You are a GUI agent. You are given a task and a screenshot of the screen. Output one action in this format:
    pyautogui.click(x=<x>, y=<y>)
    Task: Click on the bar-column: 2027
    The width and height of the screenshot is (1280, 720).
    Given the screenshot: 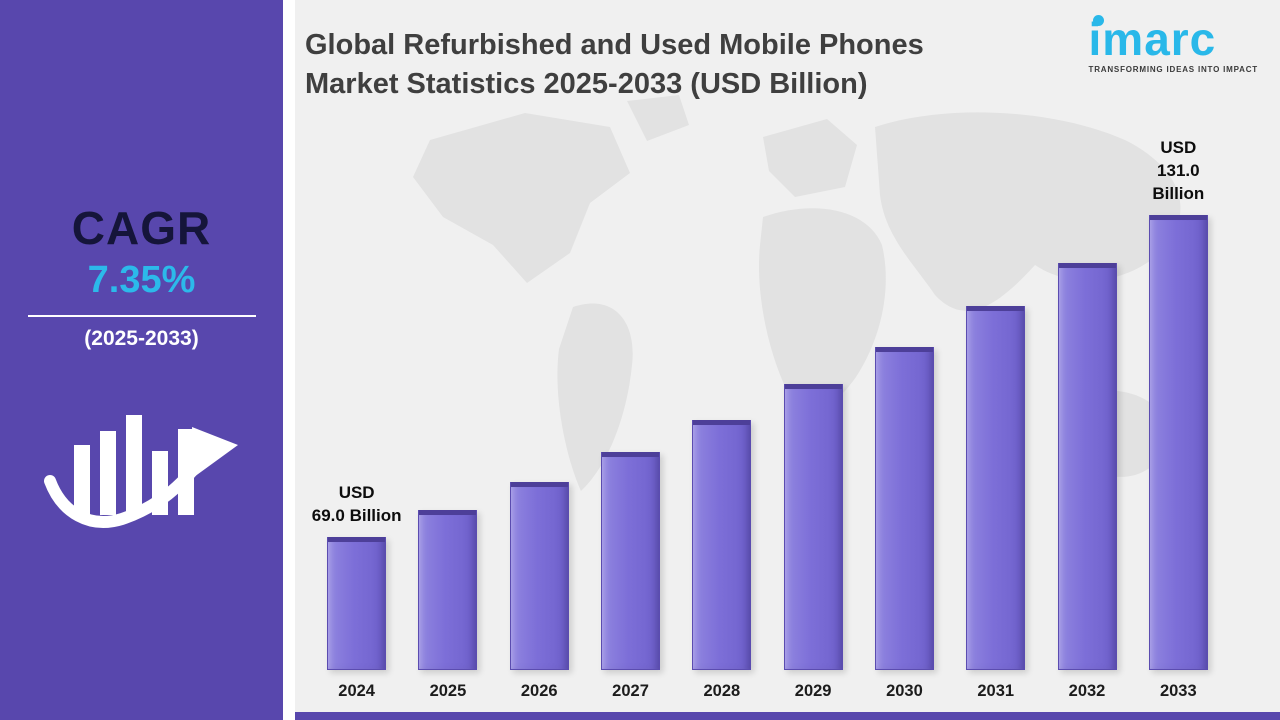 What is the action you would take?
    pyautogui.click(x=630, y=577)
    